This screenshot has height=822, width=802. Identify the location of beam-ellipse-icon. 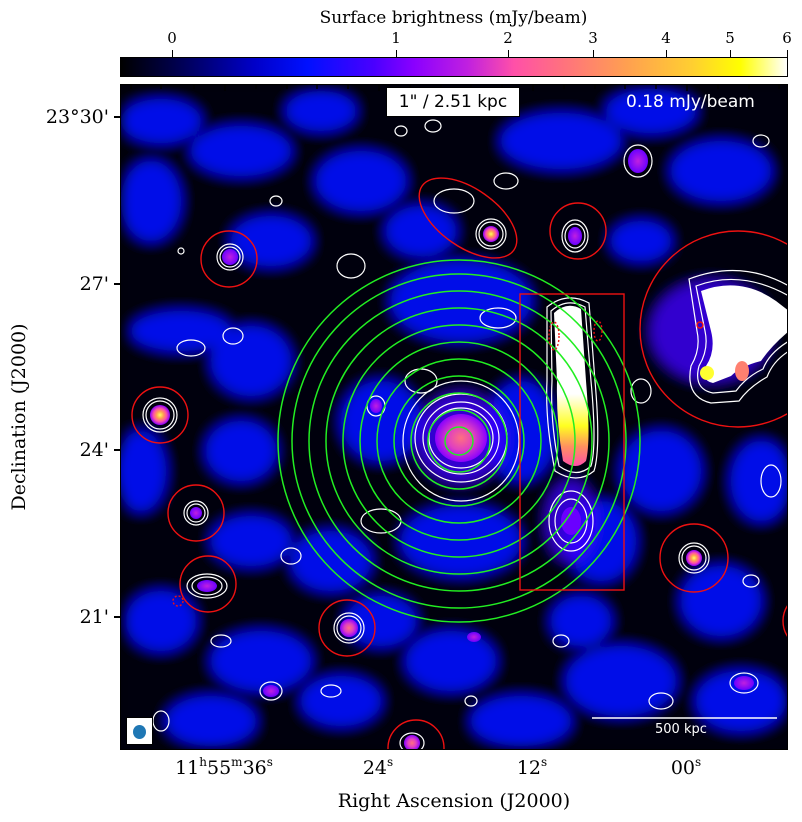
(139, 732).